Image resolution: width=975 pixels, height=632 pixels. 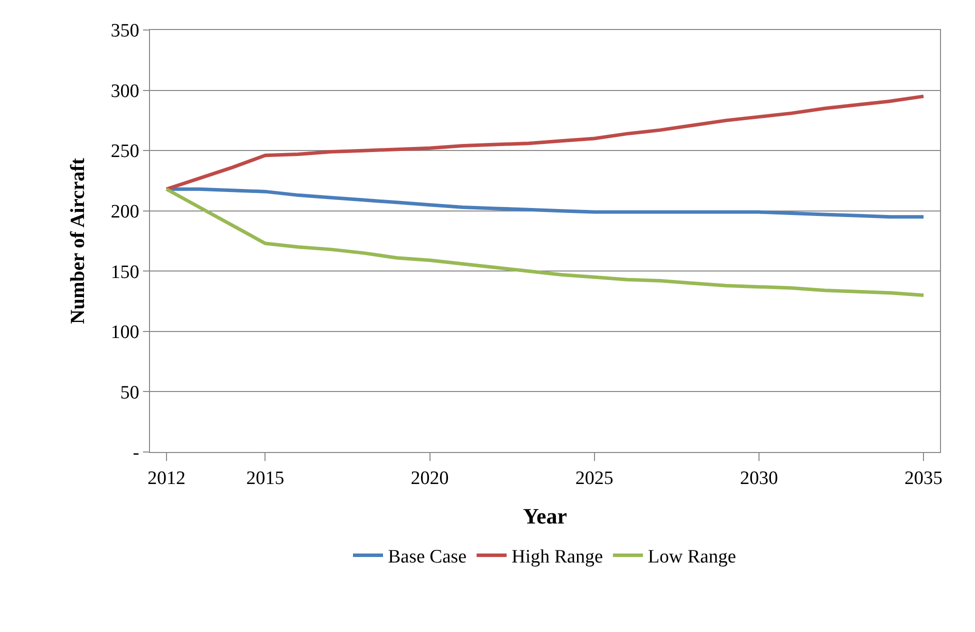 What do you see at coordinates (125, 333) in the screenshot?
I see `y-tick-label: 100` at bounding box center [125, 333].